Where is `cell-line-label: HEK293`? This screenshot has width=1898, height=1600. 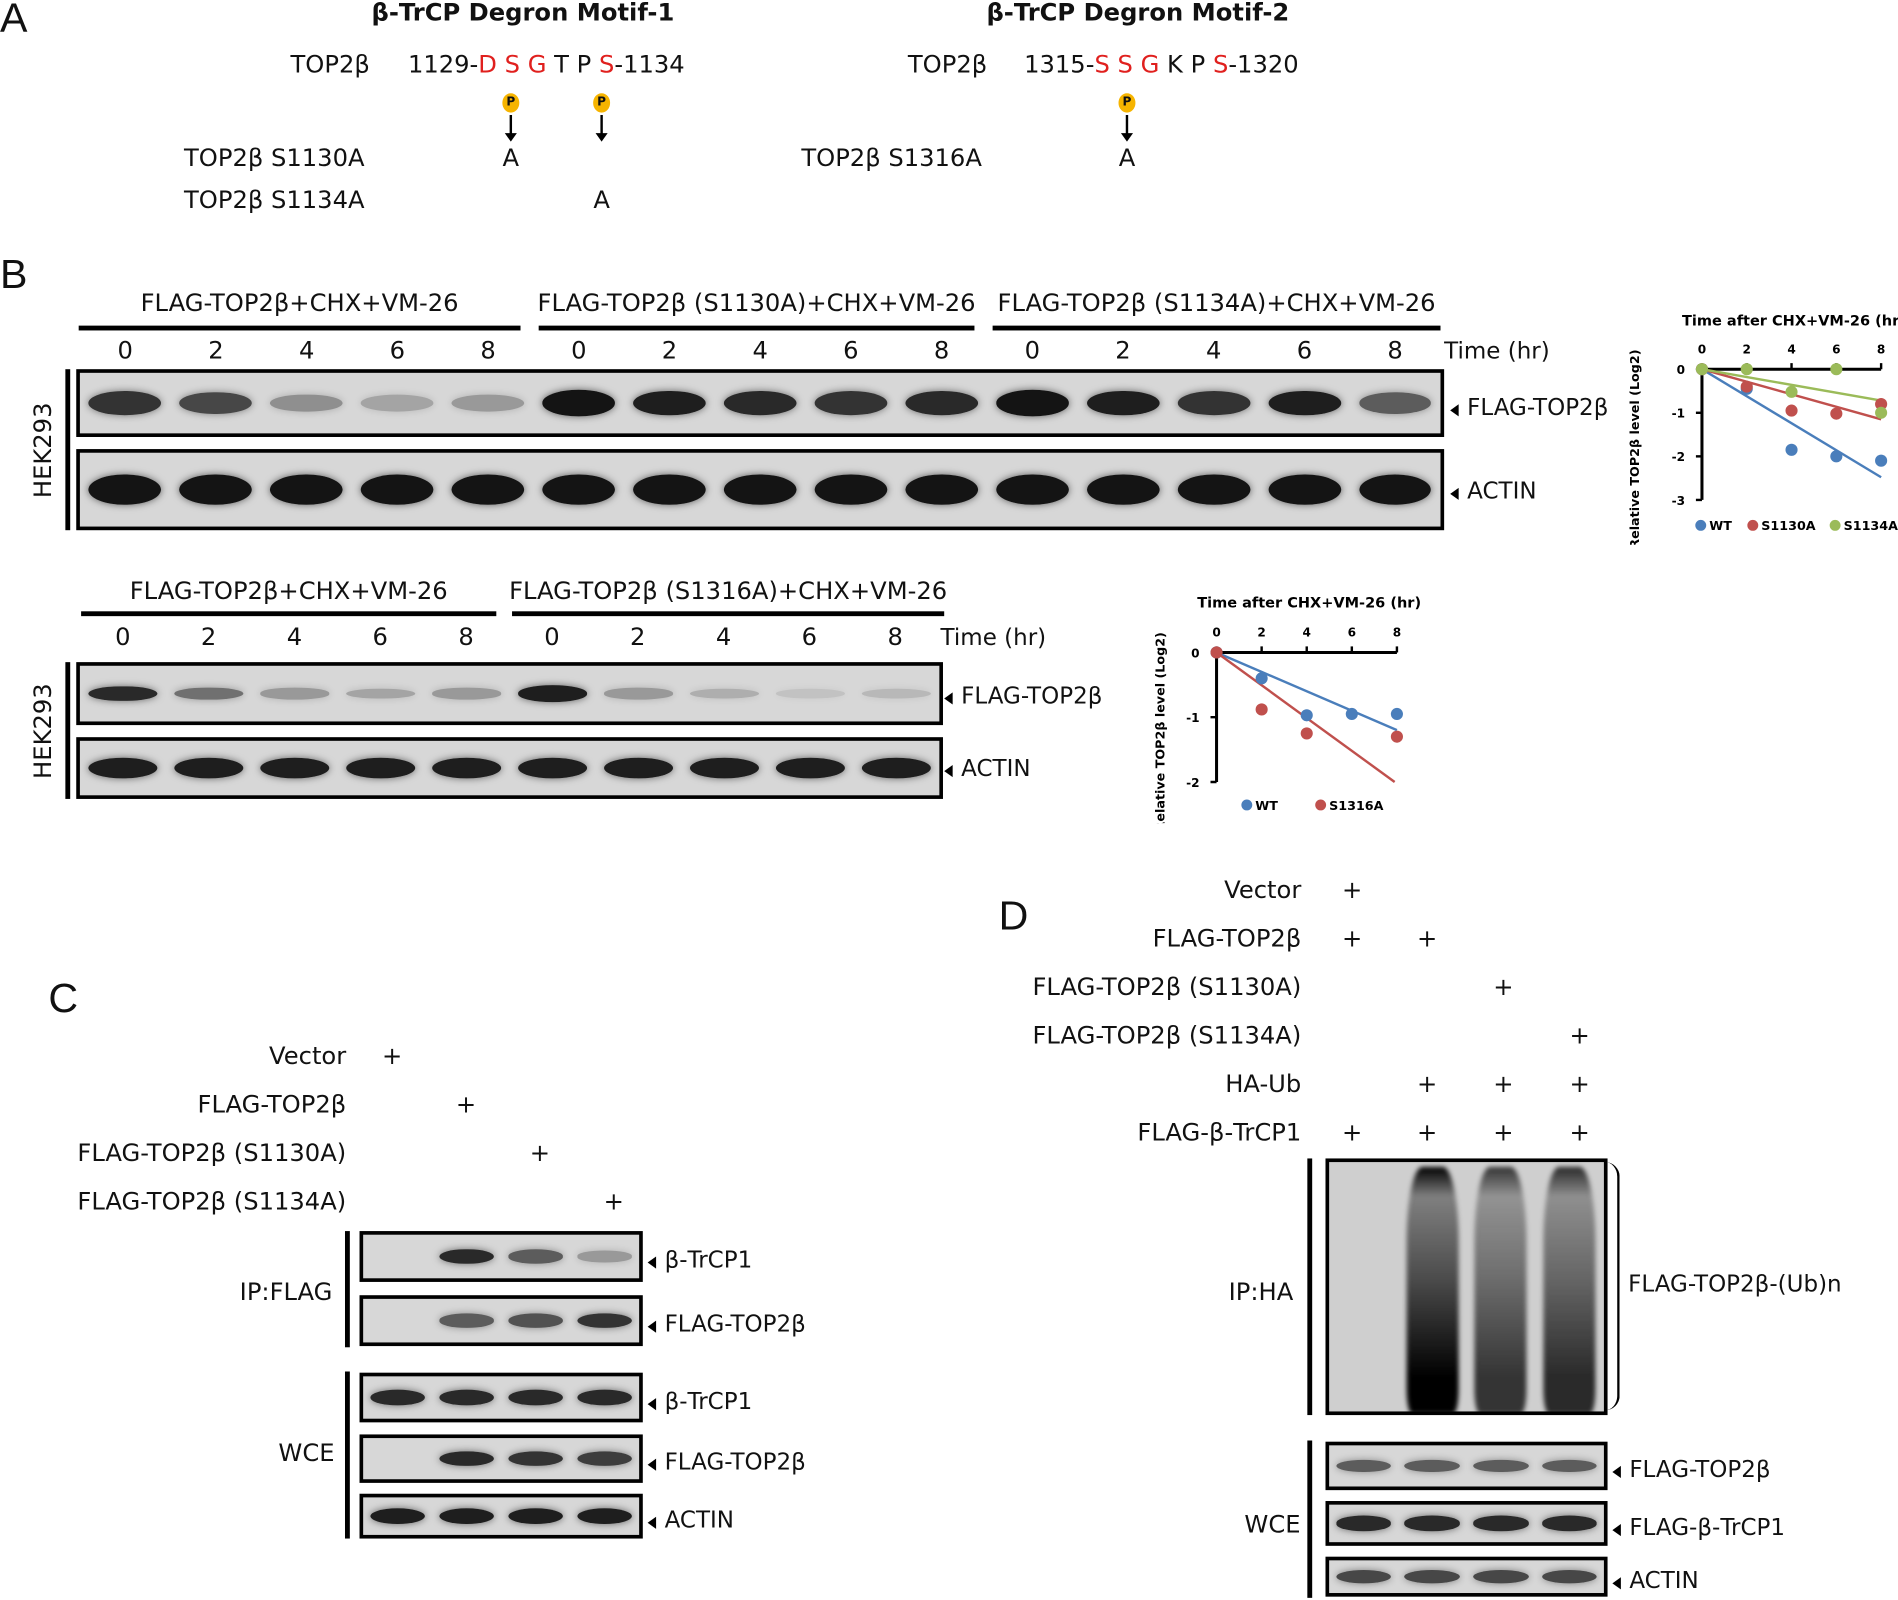
cell-line-label: HEK293 is located at coordinates (42, 450).